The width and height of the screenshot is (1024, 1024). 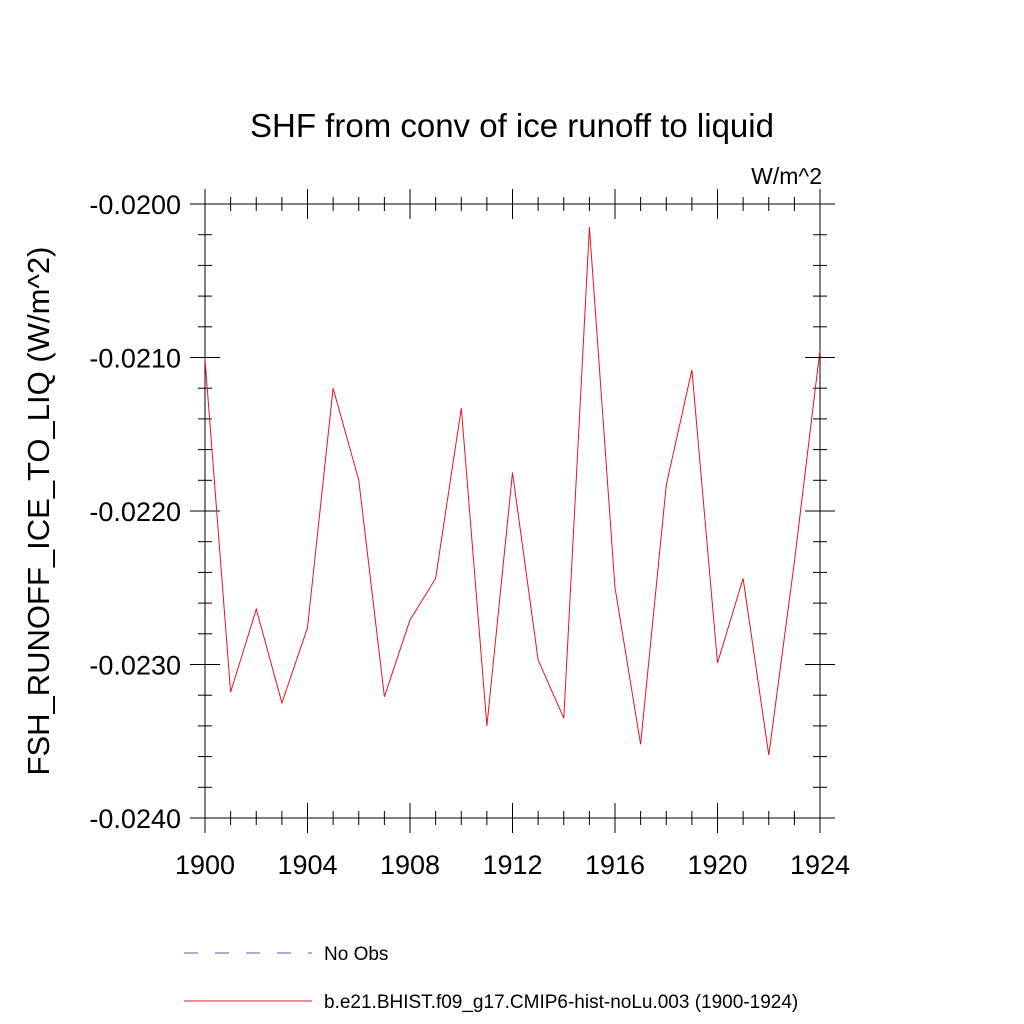 I want to click on x-tick-label: 1900, so click(x=205, y=865).